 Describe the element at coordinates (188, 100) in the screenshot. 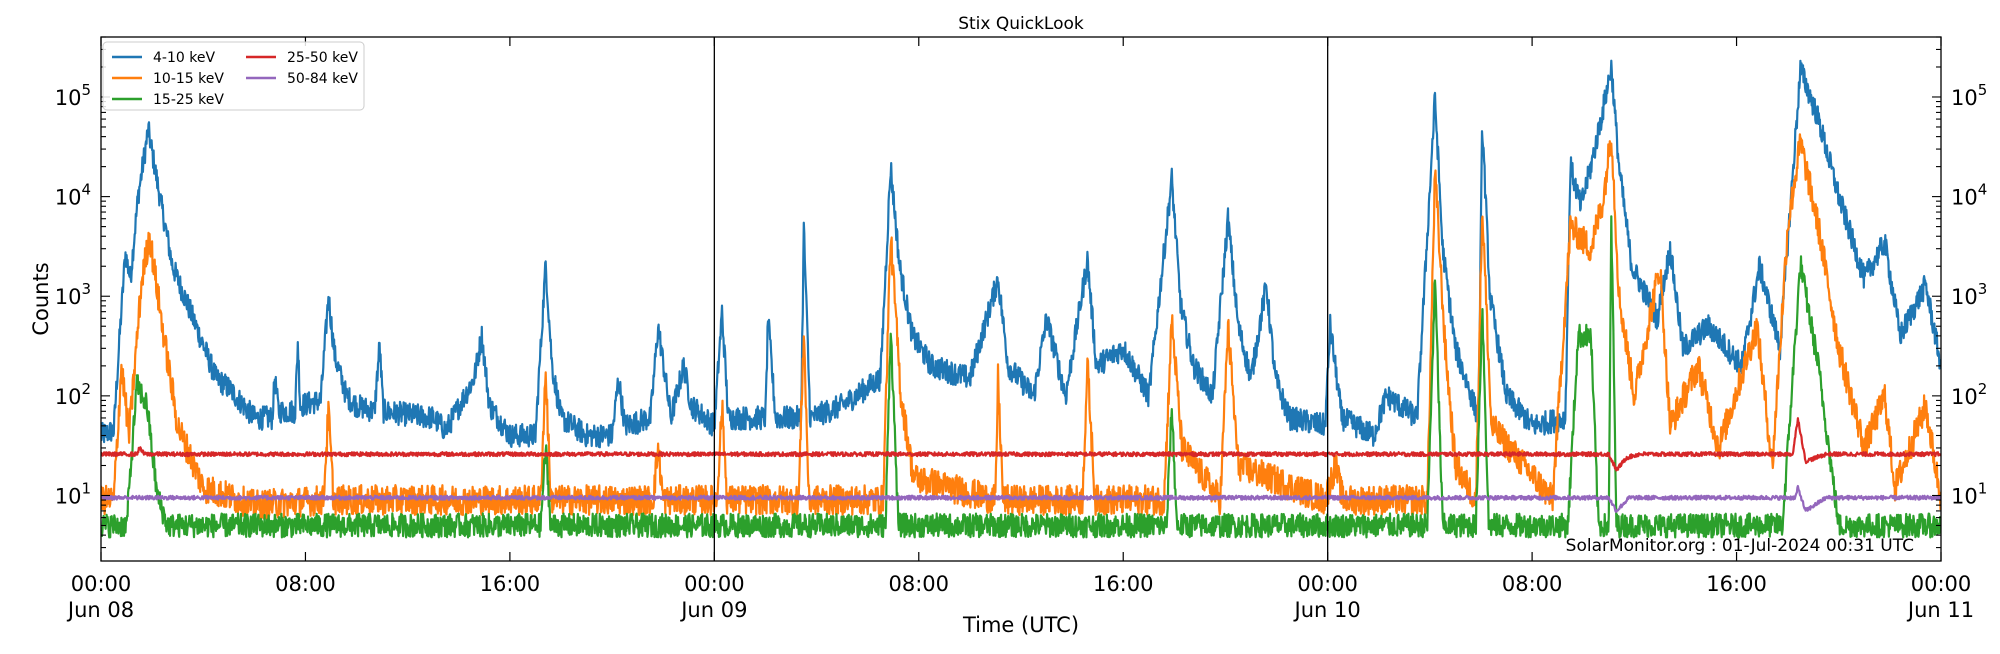

I see `legend-label: 15-25 keV` at that location.